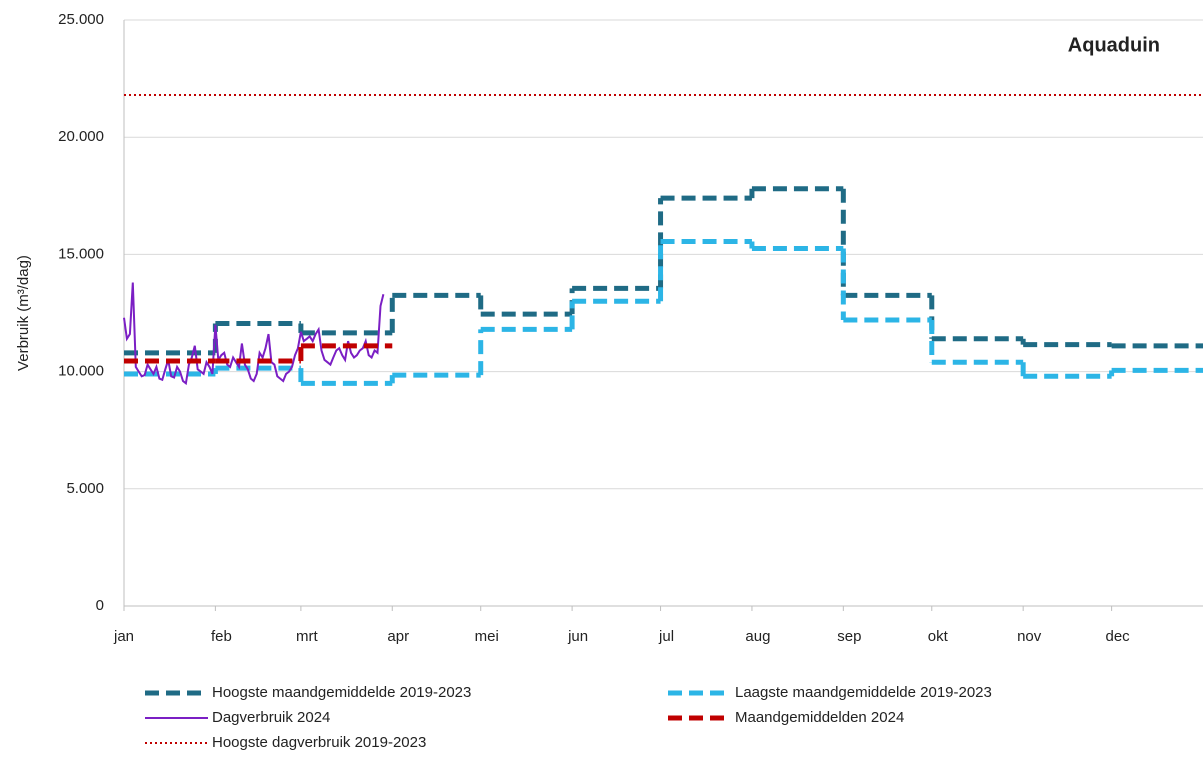  What do you see at coordinates (100, 605) in the screenshot?
I see `y-tick-label: 0` at bounding box center [100, 605].